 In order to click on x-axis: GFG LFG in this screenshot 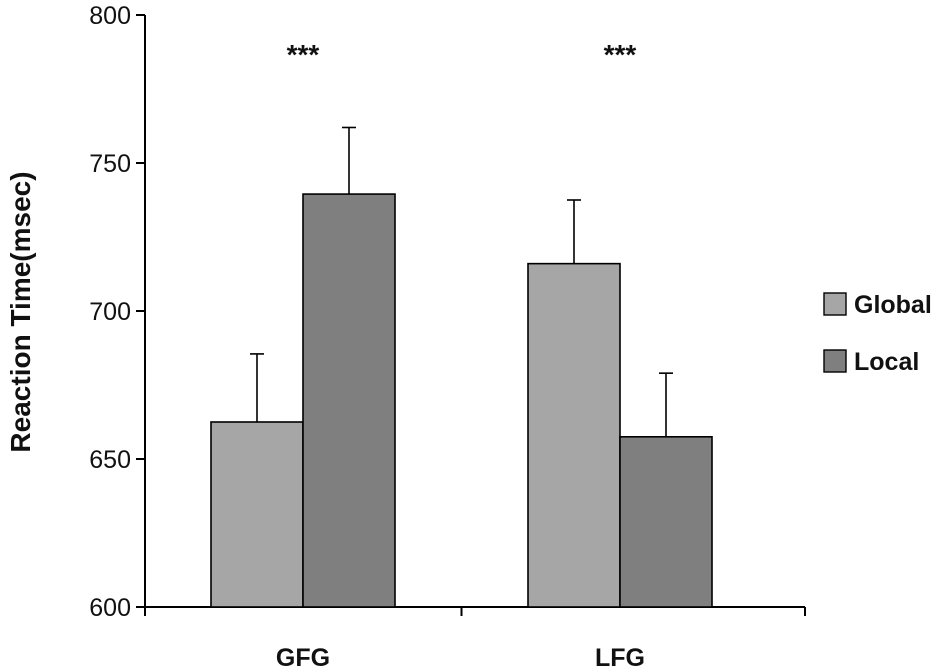, I will do `click(475, 639)`.